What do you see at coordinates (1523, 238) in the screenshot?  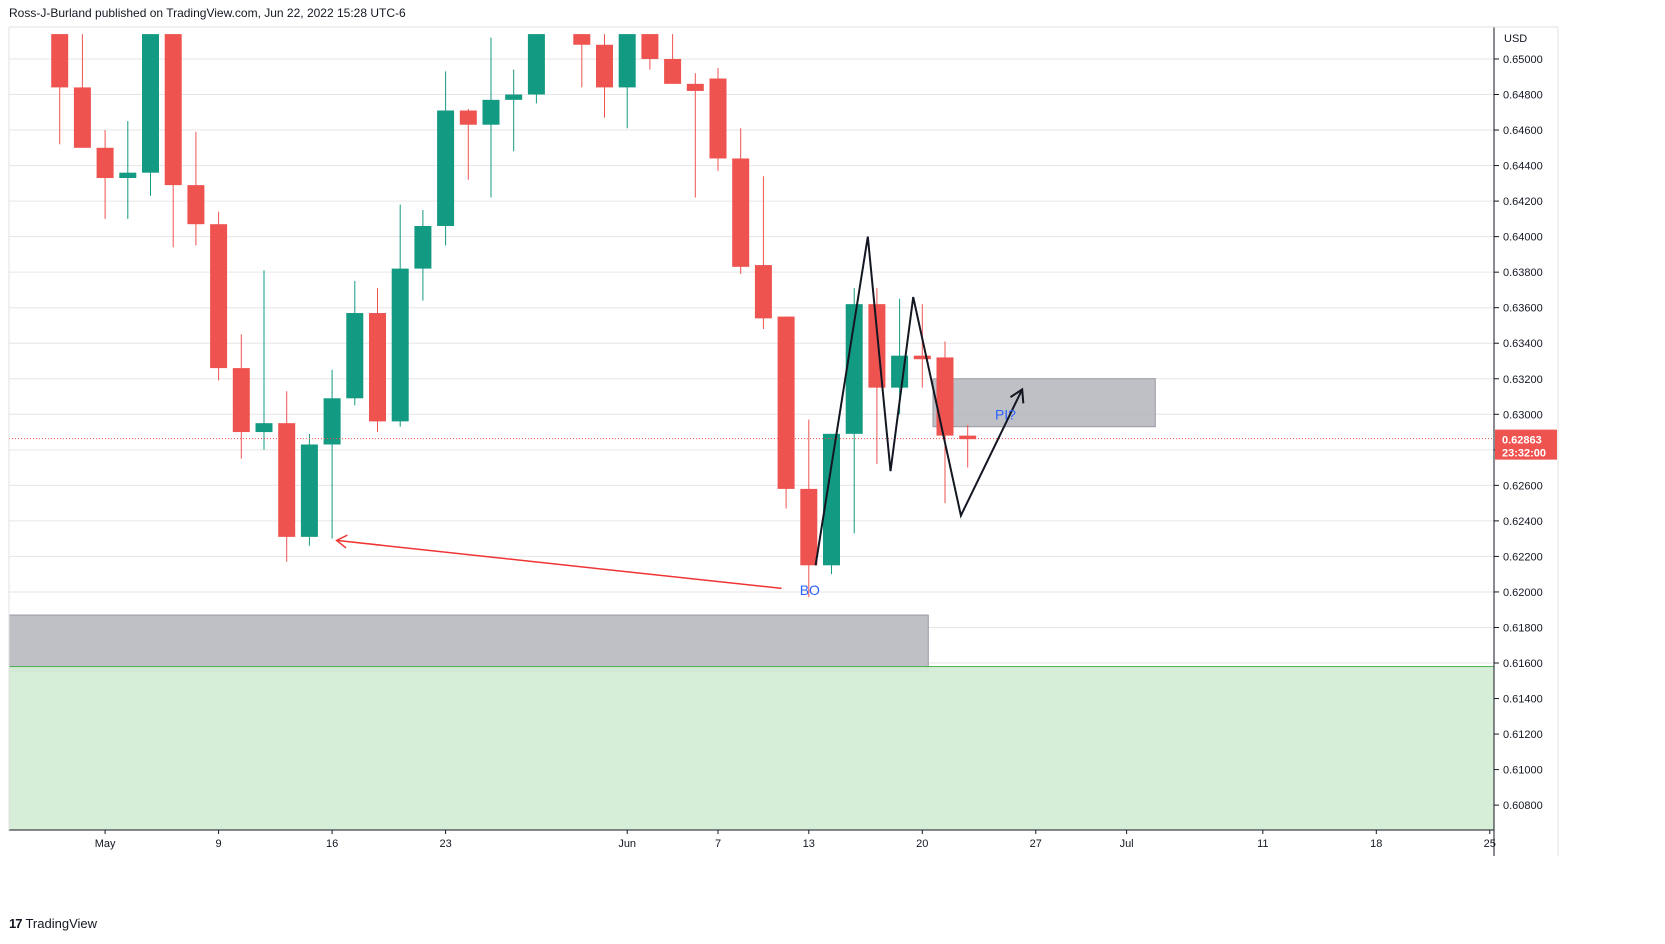 I see `y-tick-label: 0.64000` at bounding box center [1523, 238].